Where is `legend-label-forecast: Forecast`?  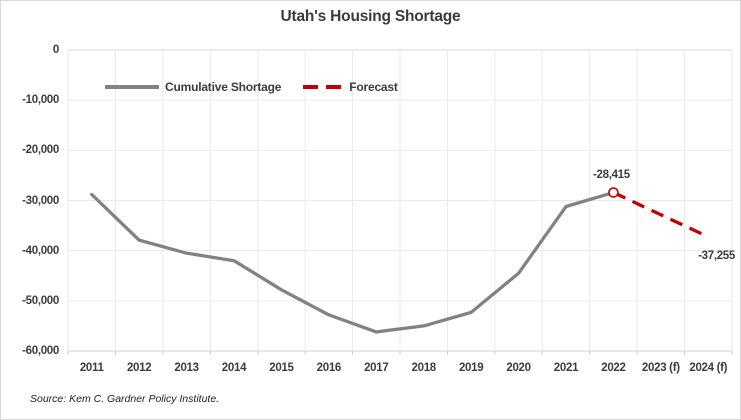 legend-label-forecast: Forecast is located at coordinates (373, 87).